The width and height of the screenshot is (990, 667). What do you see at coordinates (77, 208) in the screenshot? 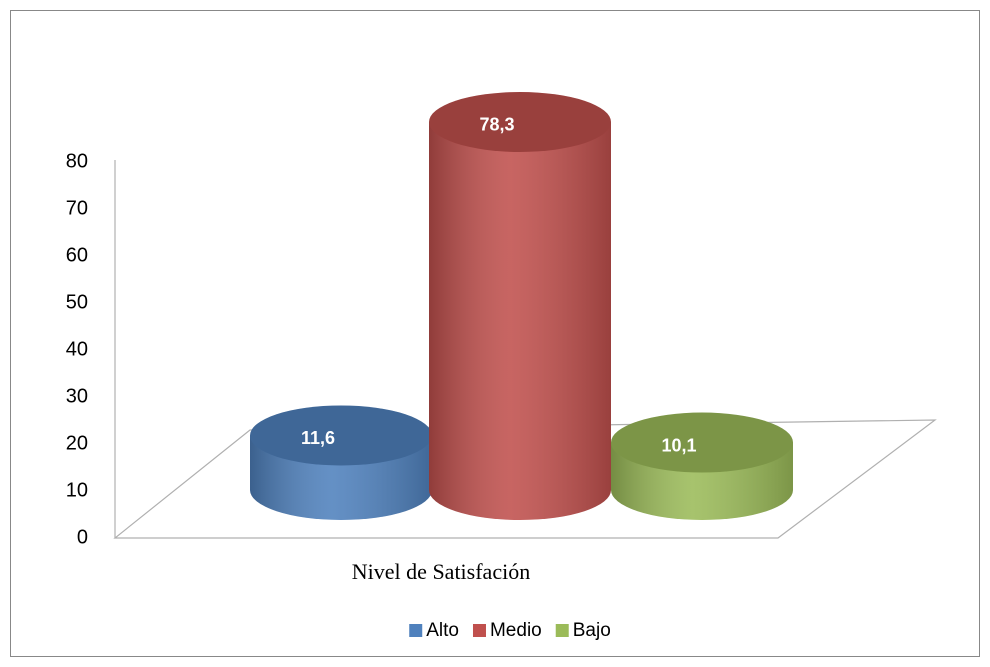
I see `y-tick-label: 70` at bounding box center [77, 208].